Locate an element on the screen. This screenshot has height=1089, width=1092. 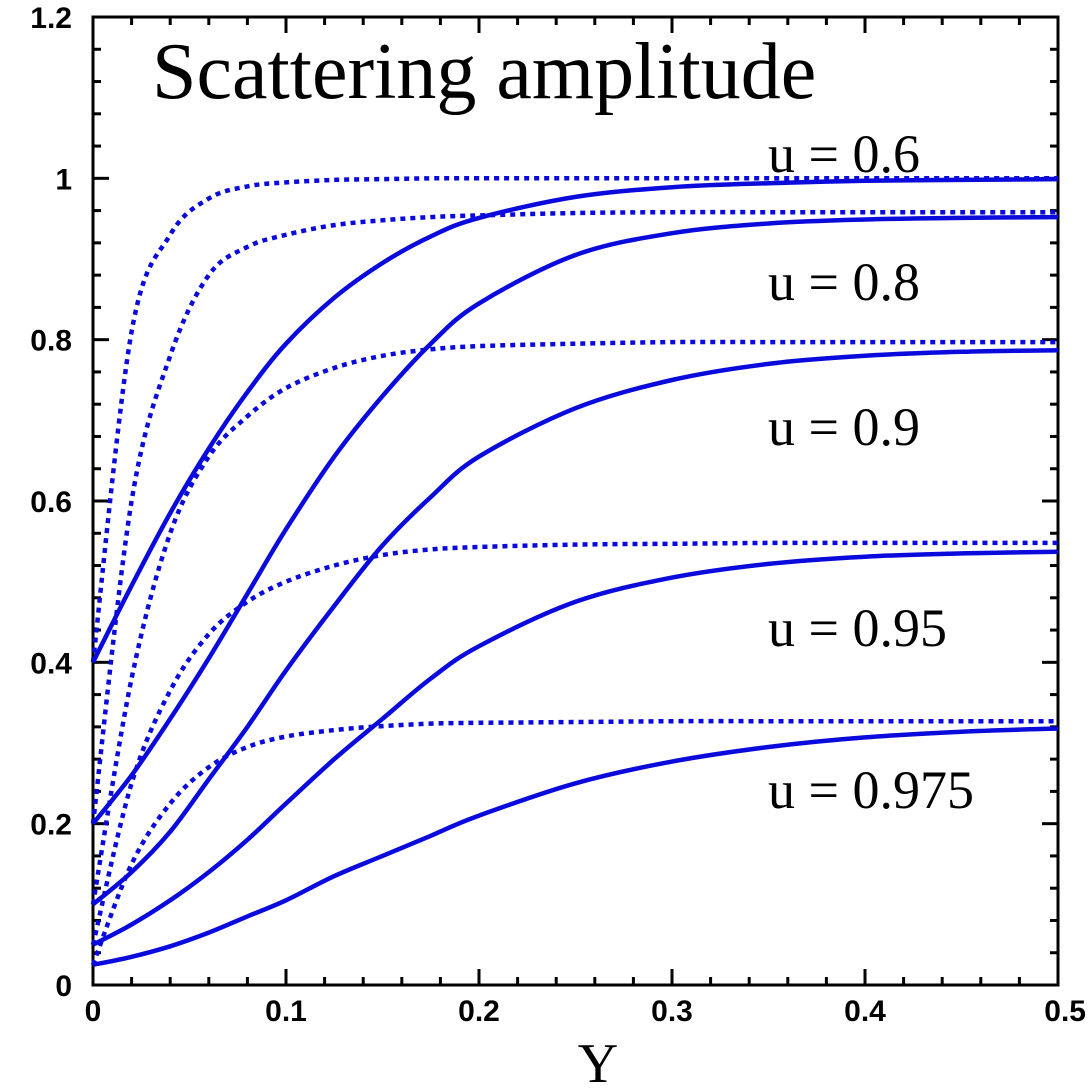
curve-label-u-0-9: u = 0.9 is located at coordinates (844, 427).